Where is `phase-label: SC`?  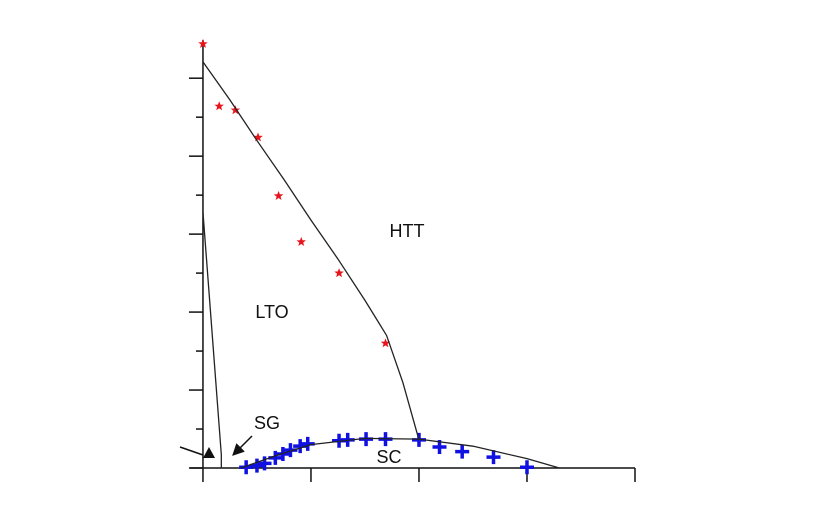 phase-label: SC is located at coordinates (388, 457).